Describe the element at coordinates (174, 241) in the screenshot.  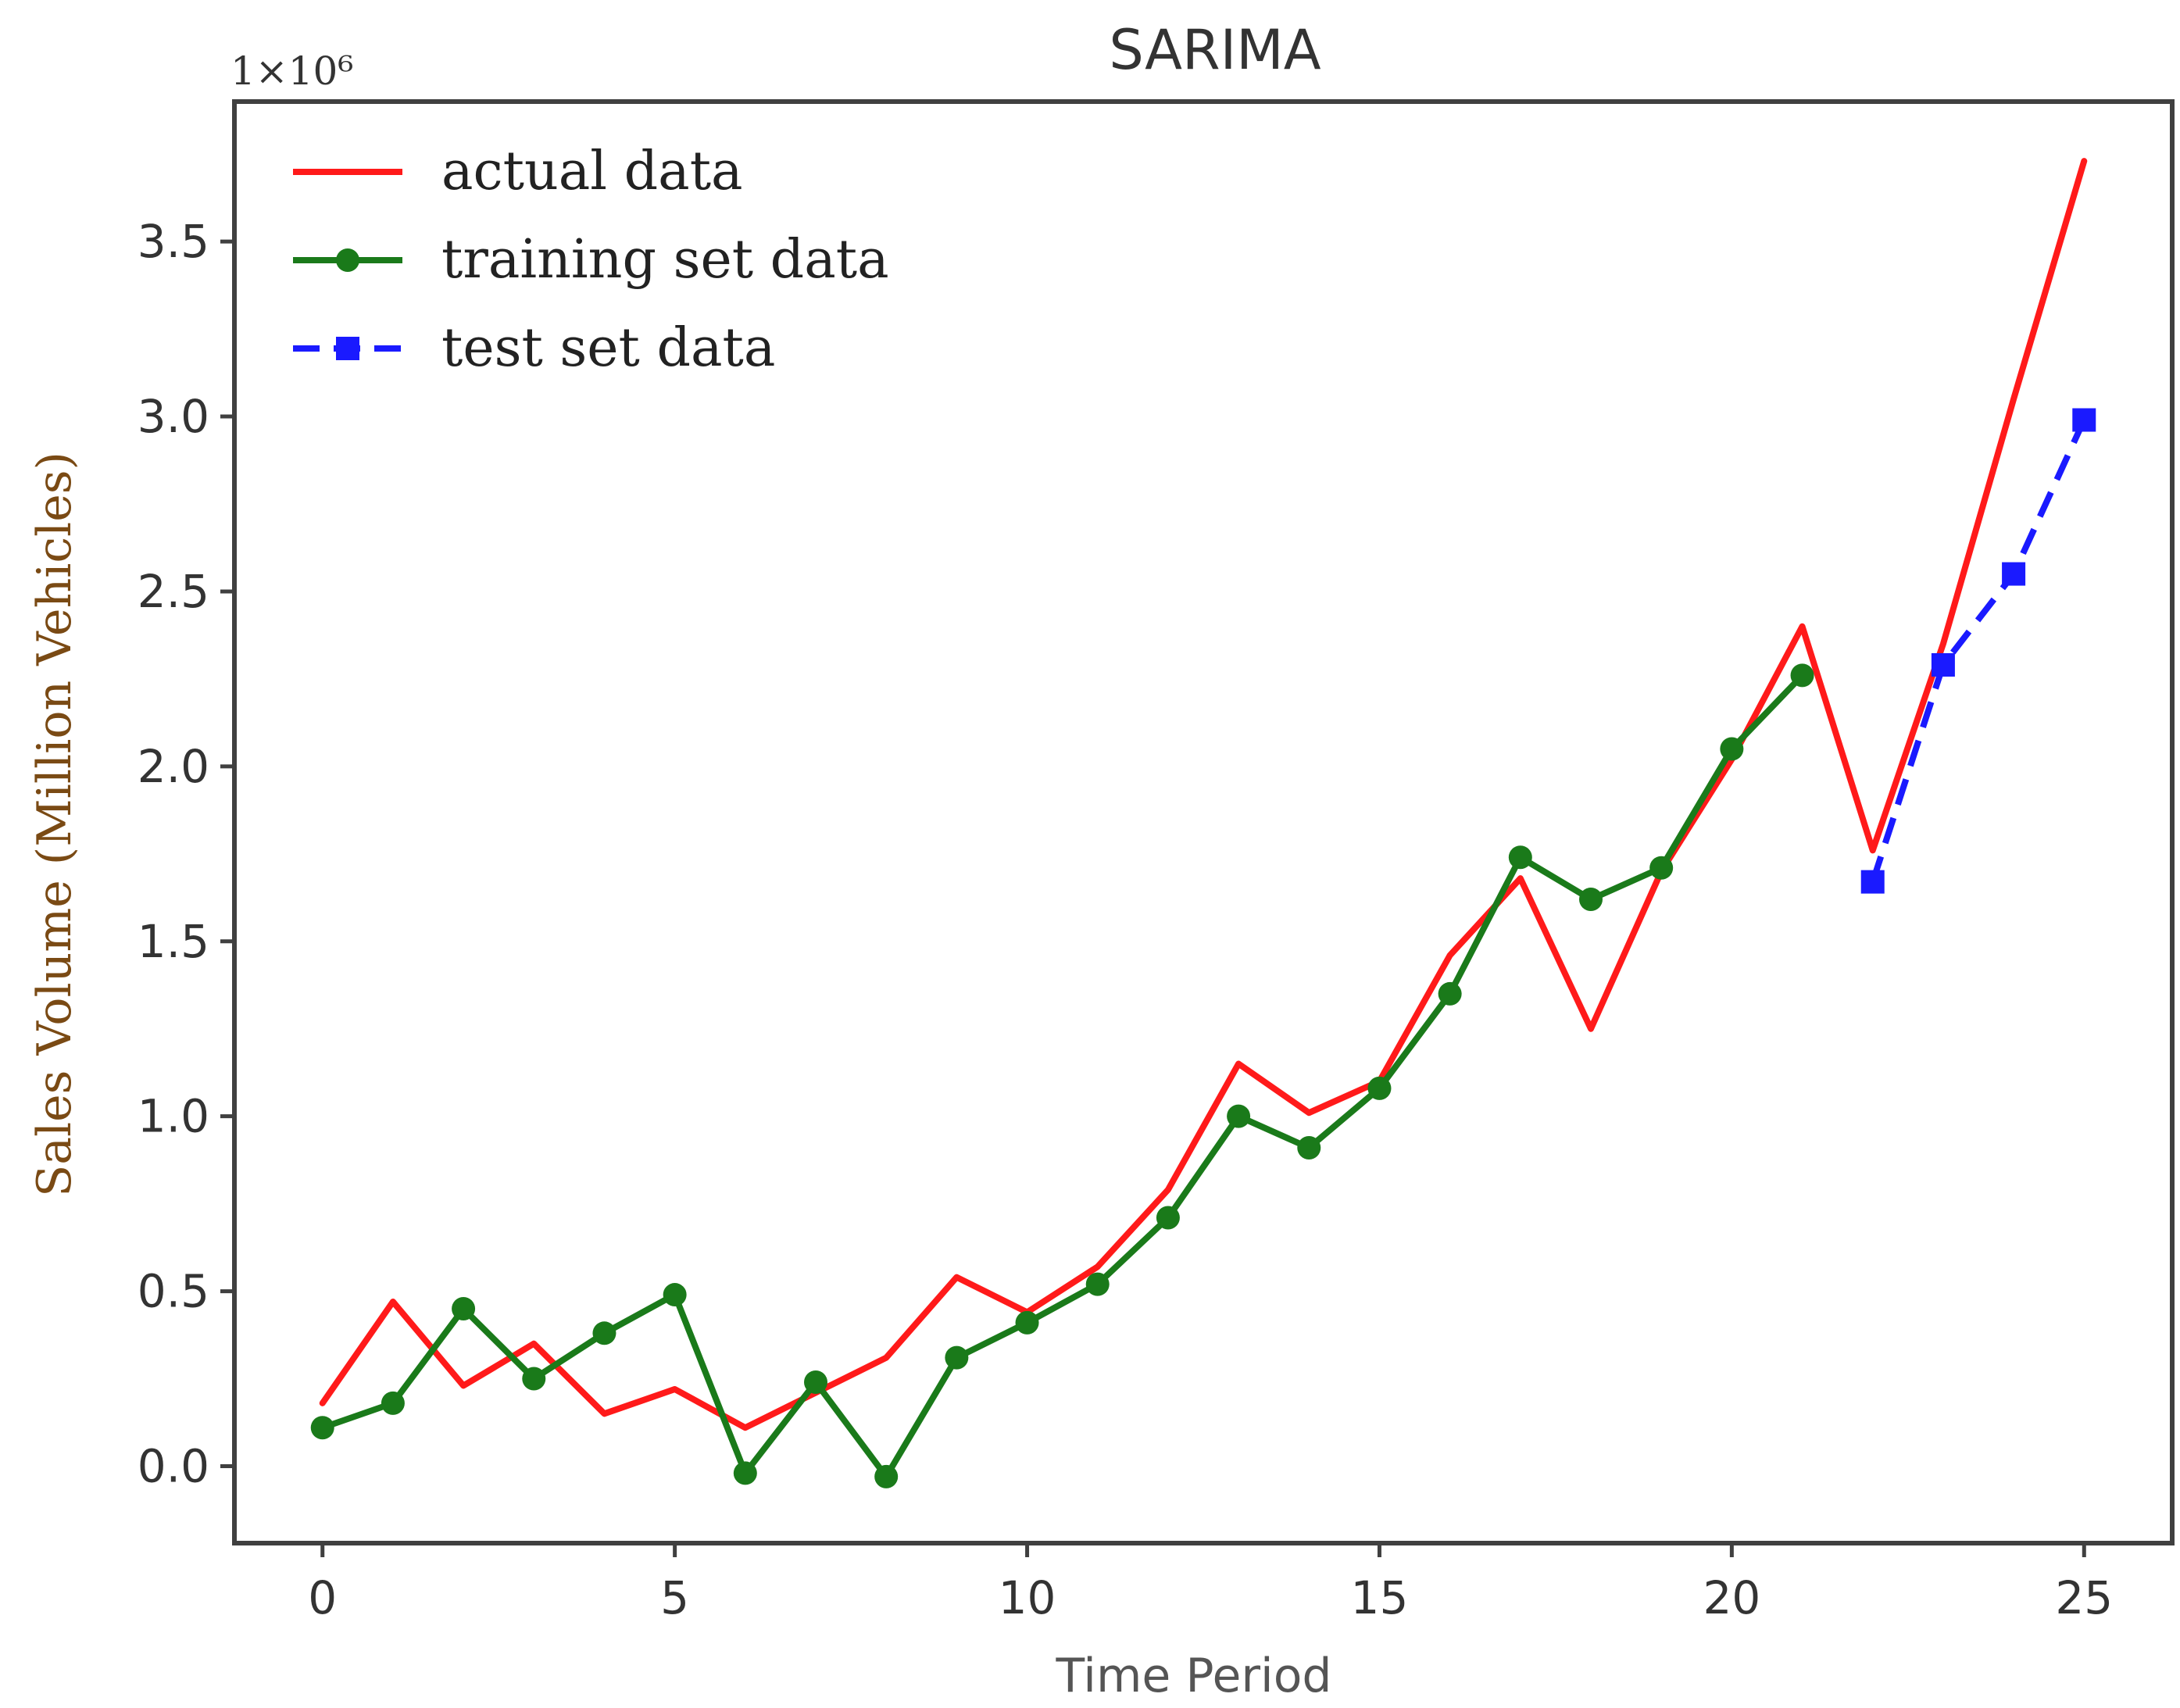
I see `y-tick-label: 3.5` at that location.